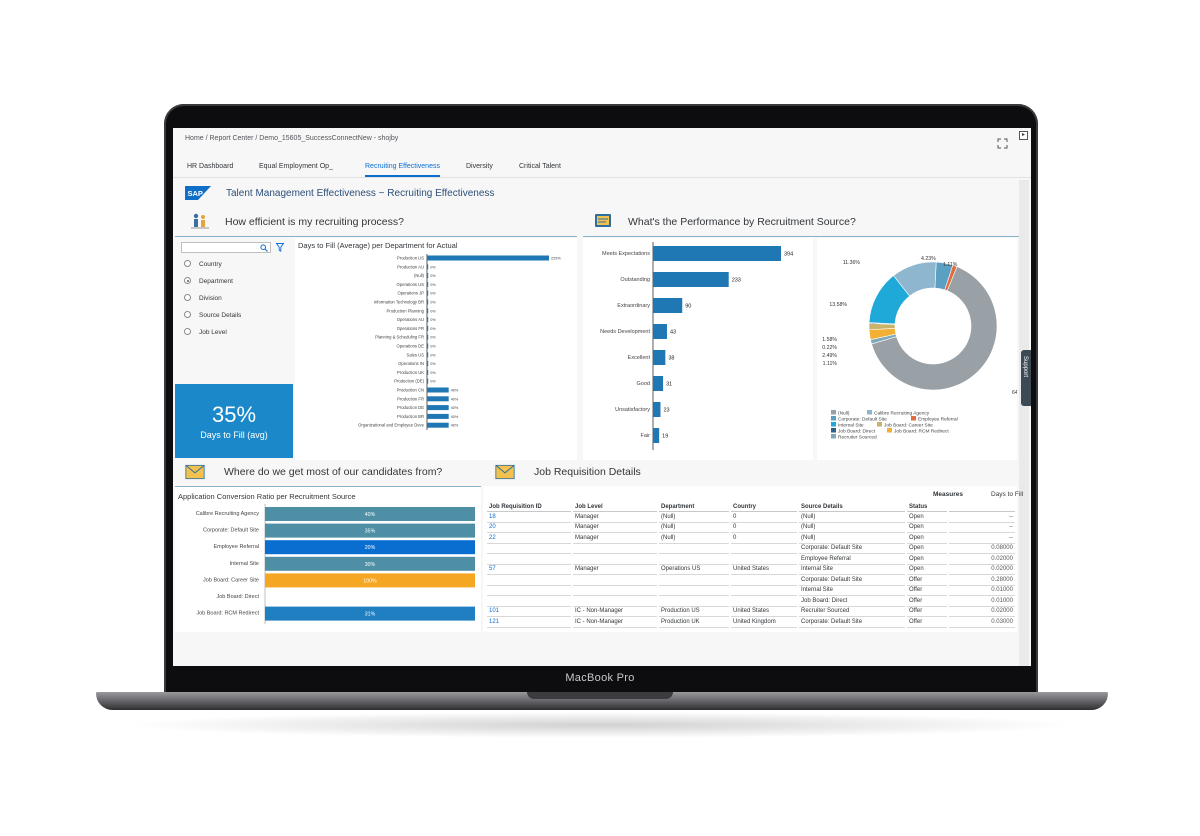  Describe the element at coordinates (203, 298) in the screenshot. I see `filter-option-division: Division` at that location.